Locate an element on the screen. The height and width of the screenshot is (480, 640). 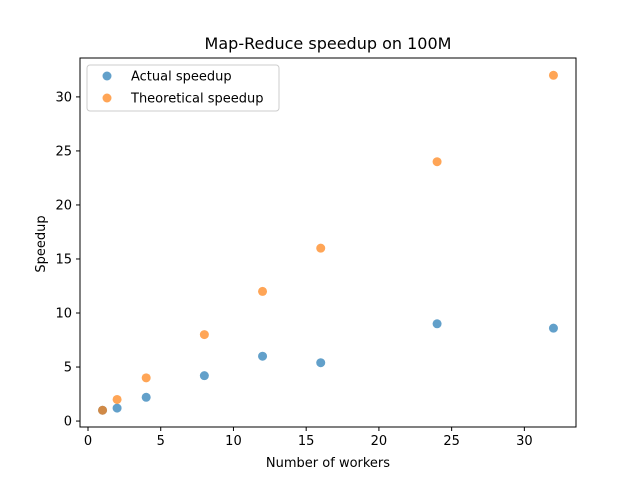
x-axis-label: Number of workers is located at coordinates (328, 463).